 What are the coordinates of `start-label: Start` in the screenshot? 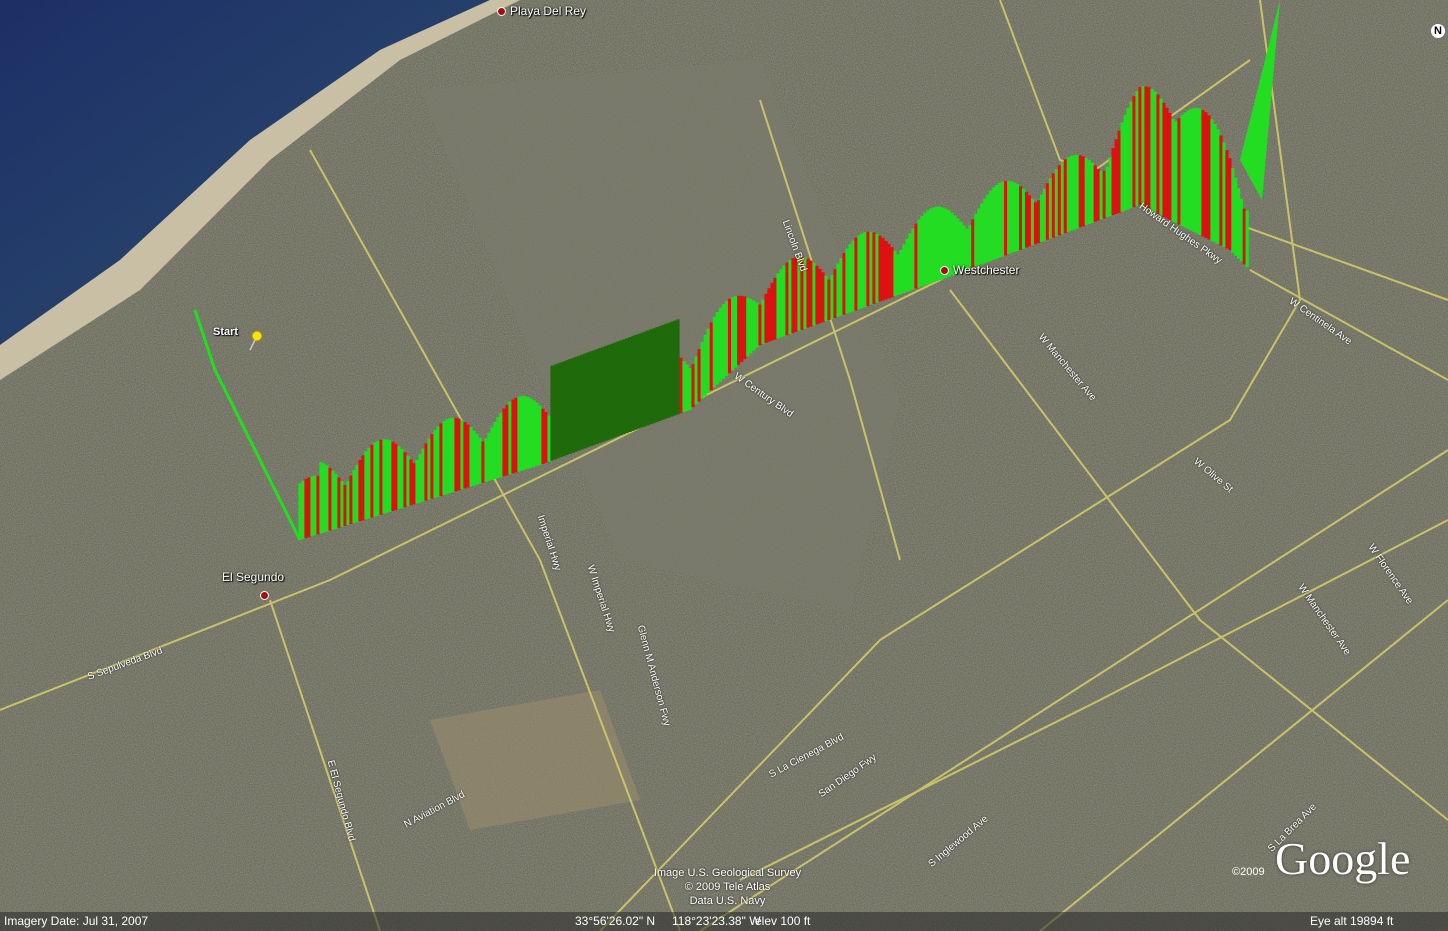 It's located at (226, 332).